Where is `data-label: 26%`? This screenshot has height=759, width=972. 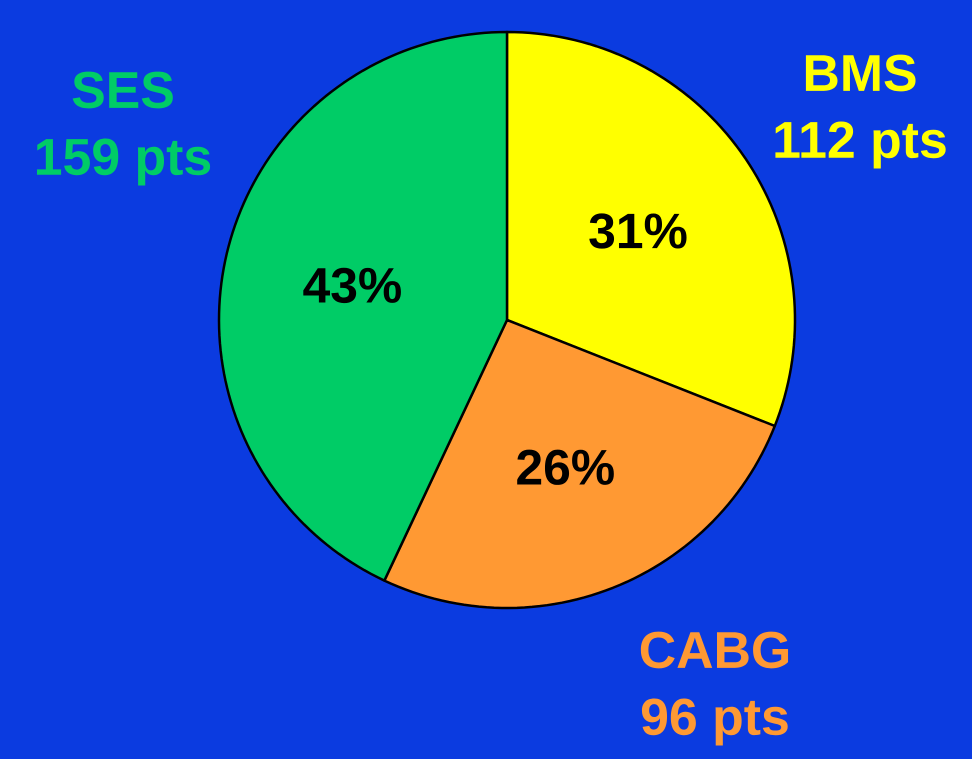 data-label: 26% is located at coordinates (565, 467).